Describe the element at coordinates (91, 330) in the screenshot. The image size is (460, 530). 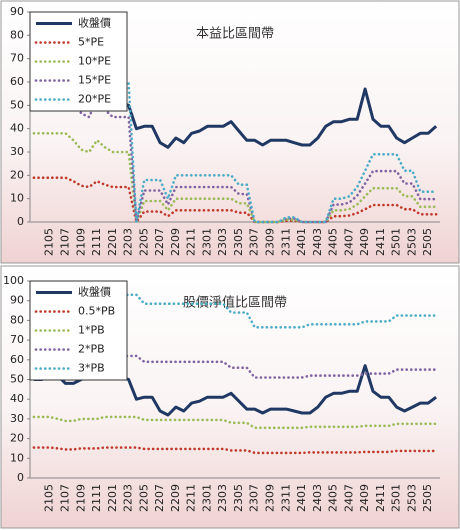
I see `legend-label: 1*PB` at that location.